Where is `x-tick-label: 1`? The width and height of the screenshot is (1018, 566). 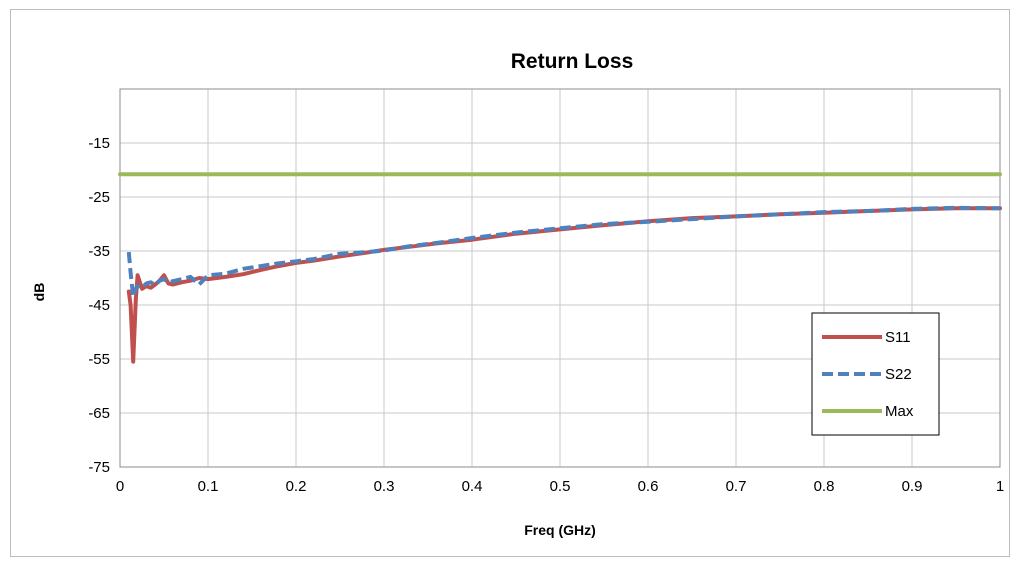 x-tick-label: 1 is located at coordinates (1000, 486).